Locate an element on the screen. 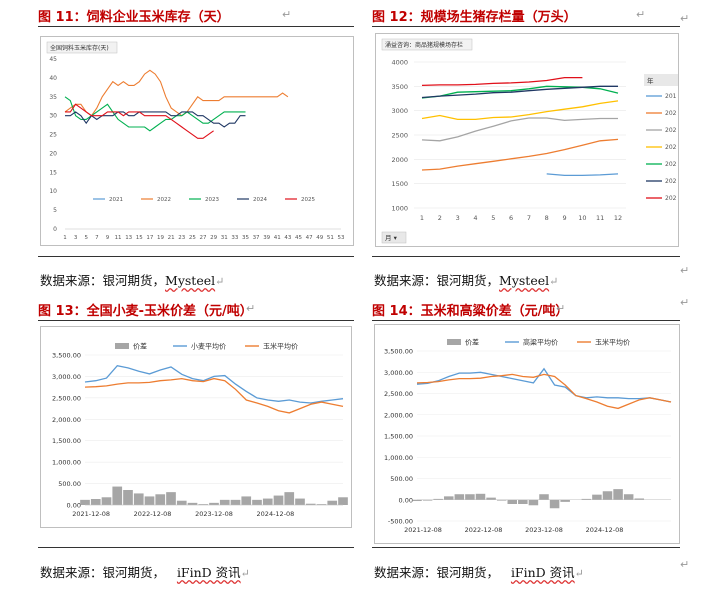 The image size is (718, 602). figure-13-top-rule is located at coordinates (196, 320).